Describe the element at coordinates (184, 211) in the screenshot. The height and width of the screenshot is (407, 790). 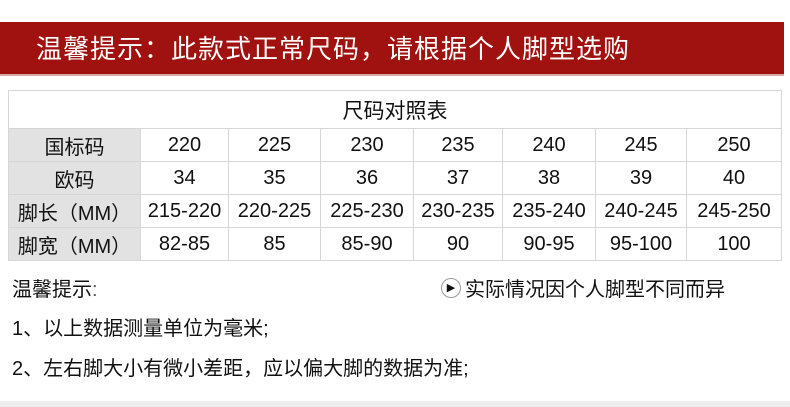
I see `table-cell: 215-220` at that location.